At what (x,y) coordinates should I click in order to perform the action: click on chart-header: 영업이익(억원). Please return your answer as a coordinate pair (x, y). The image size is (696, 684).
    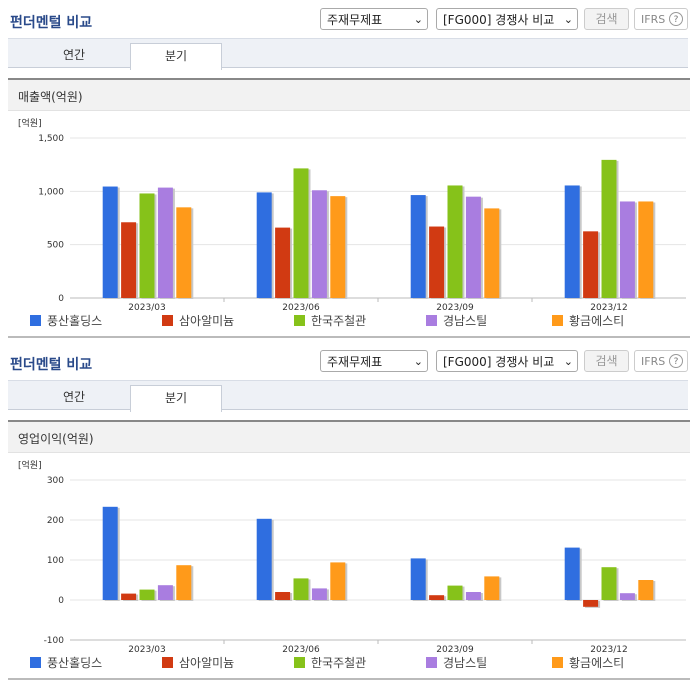
    Looking at the image, I should click on (56, 439).